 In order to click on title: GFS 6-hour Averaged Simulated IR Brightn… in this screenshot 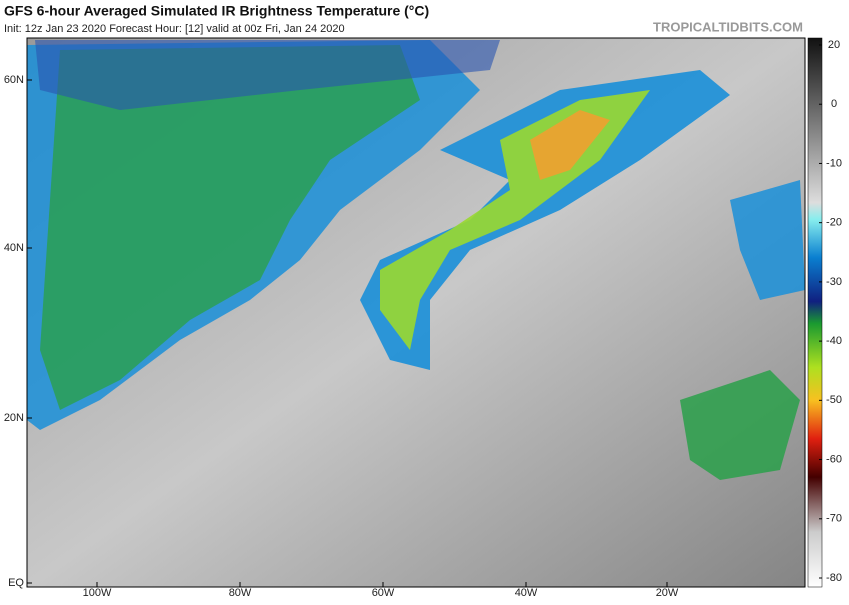, I will do `click(216, 11)`.